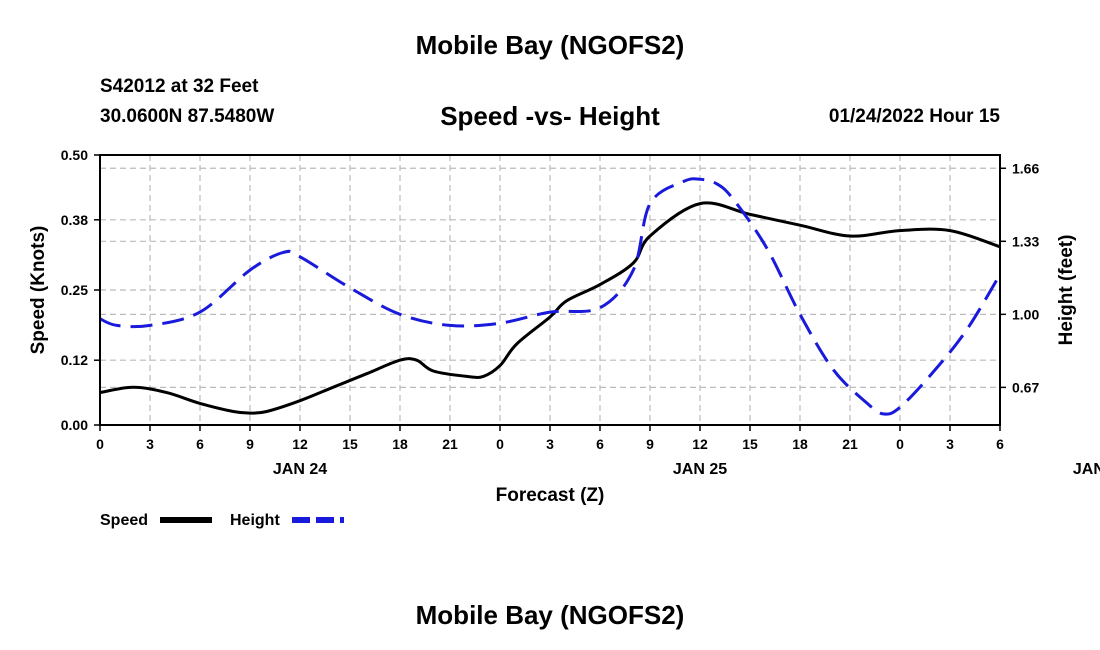  I want to click on station-label: S42012 at 32 Feet, so click(179, 86).